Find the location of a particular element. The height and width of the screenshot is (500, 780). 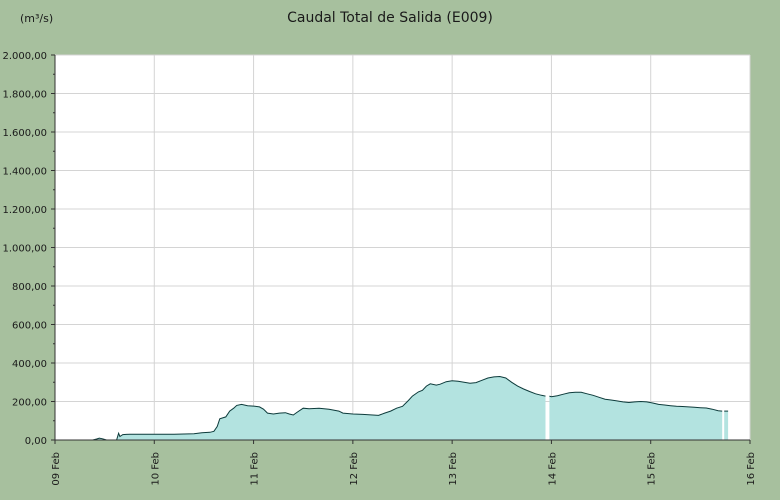

x-tick-label: 16 Feb is located at coordinates (751, 469).